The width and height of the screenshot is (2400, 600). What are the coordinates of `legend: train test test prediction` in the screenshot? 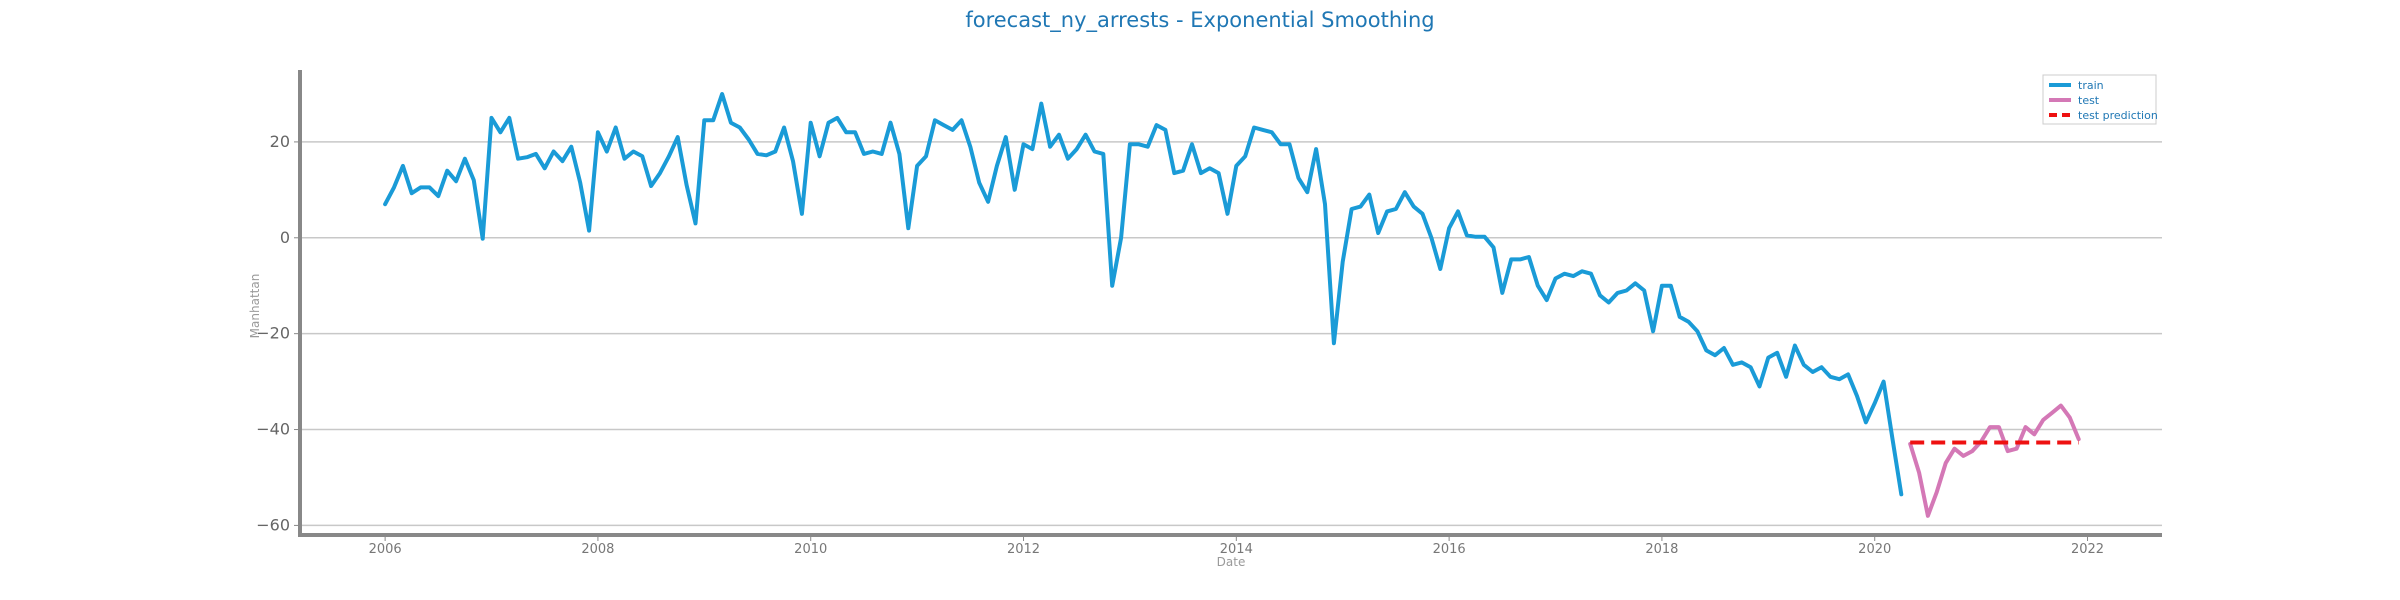 It's located at (2100, 99).